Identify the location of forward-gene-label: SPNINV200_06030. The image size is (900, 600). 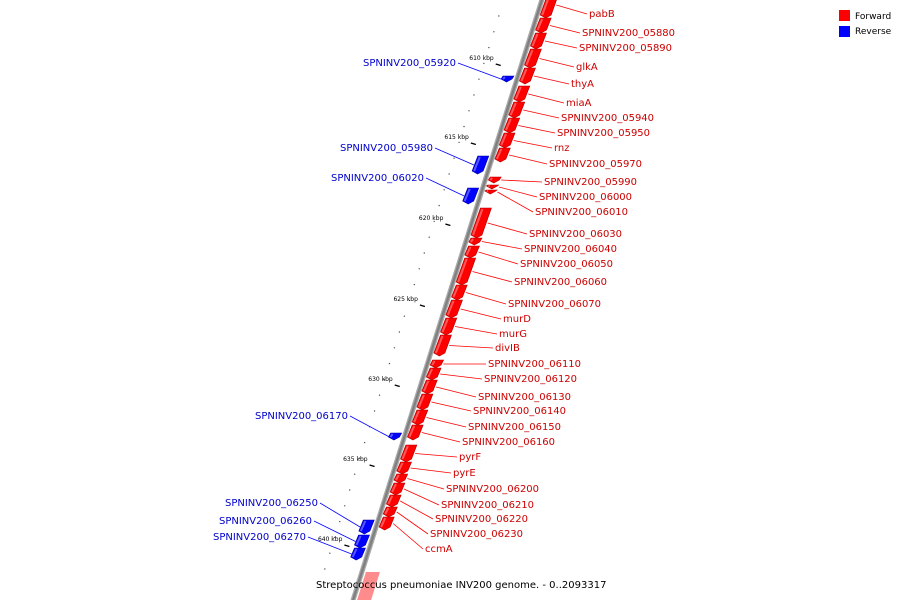
(575, 234).